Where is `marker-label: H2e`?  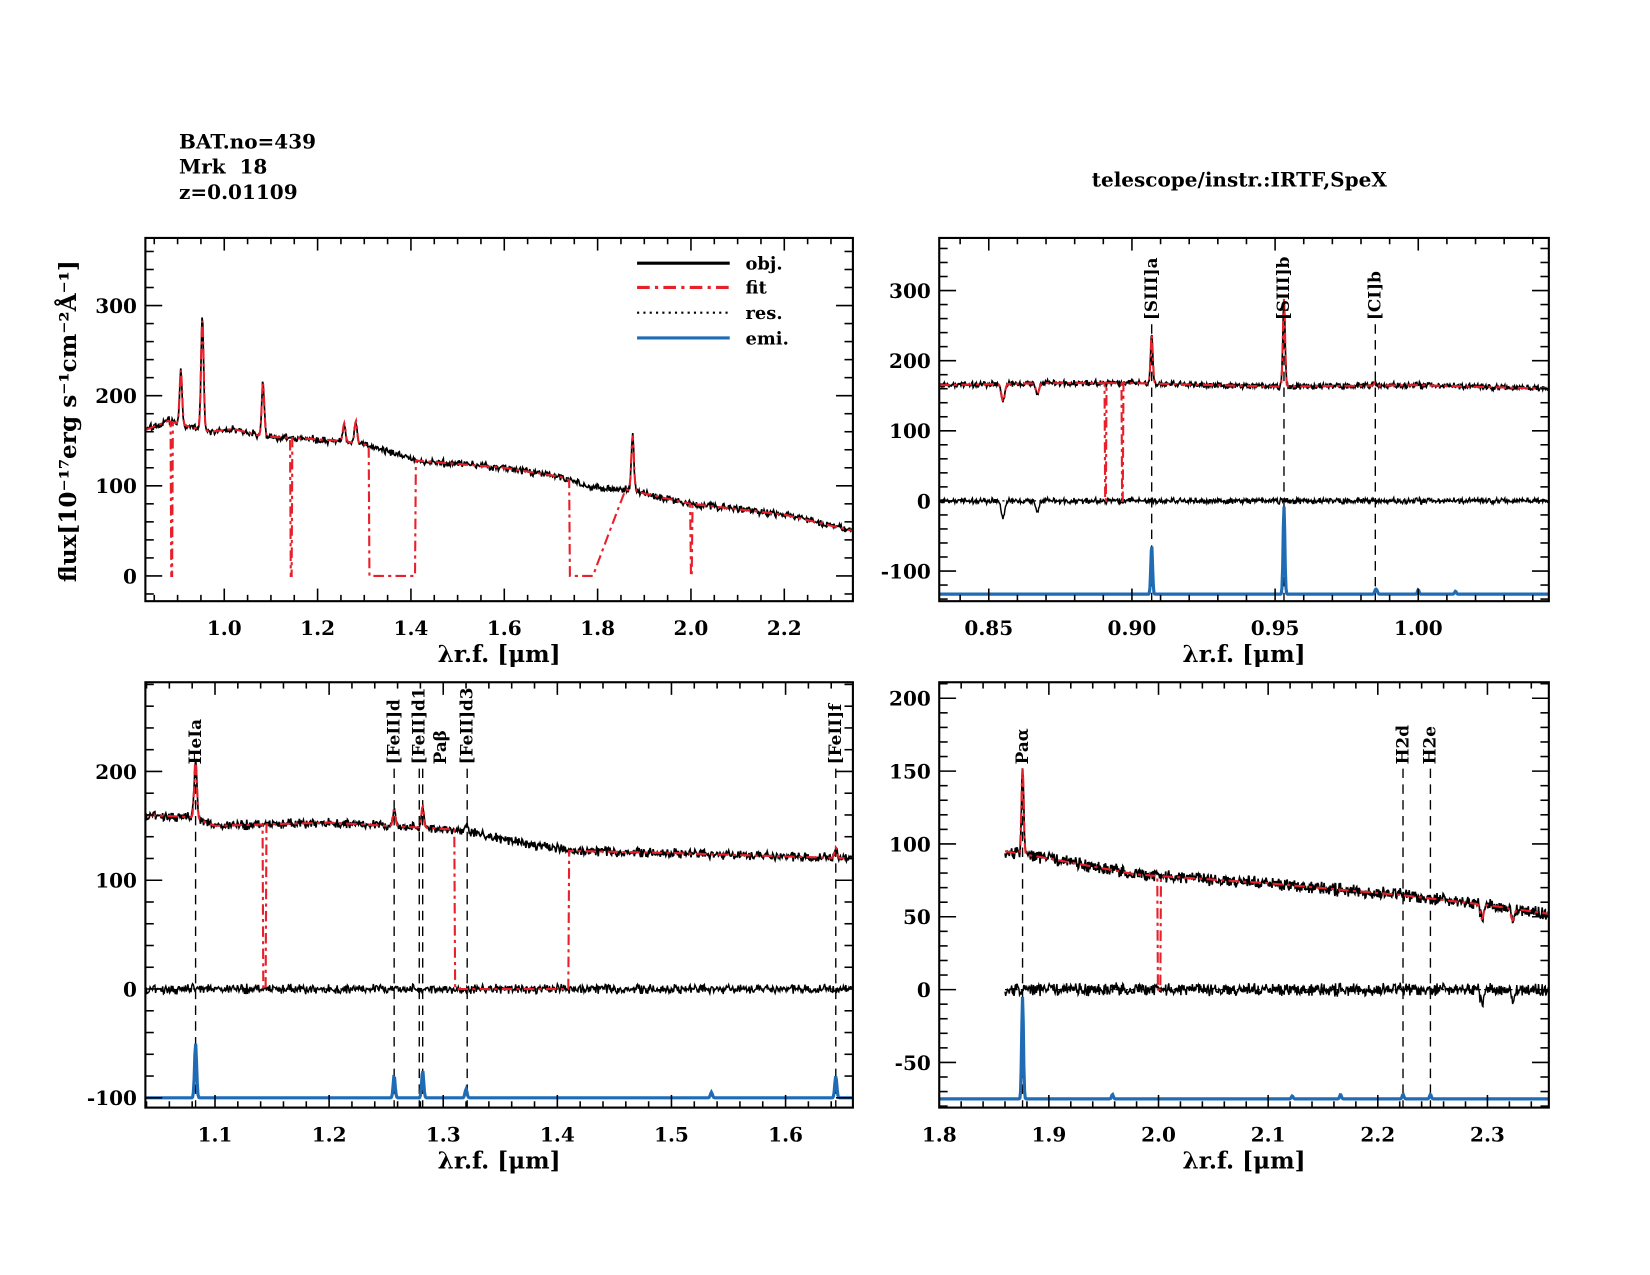 marker-label: H2e is located at coordinates (1430, 745).